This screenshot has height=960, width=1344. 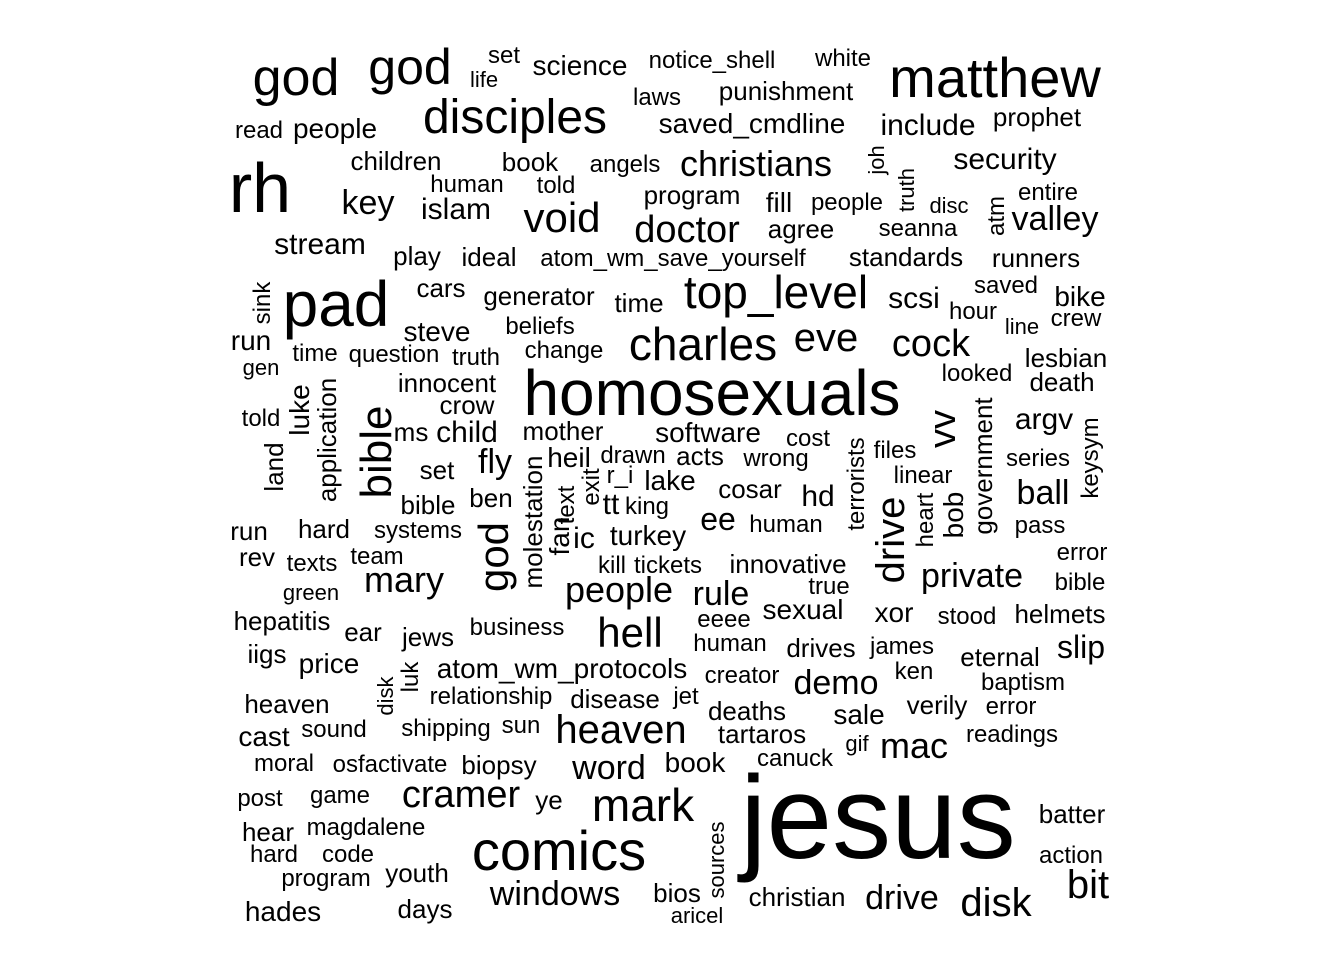 What do you see at coordinates (368, 203) in the screenshot?
I see `cloud-word: key` at bounding box center [368, 203].